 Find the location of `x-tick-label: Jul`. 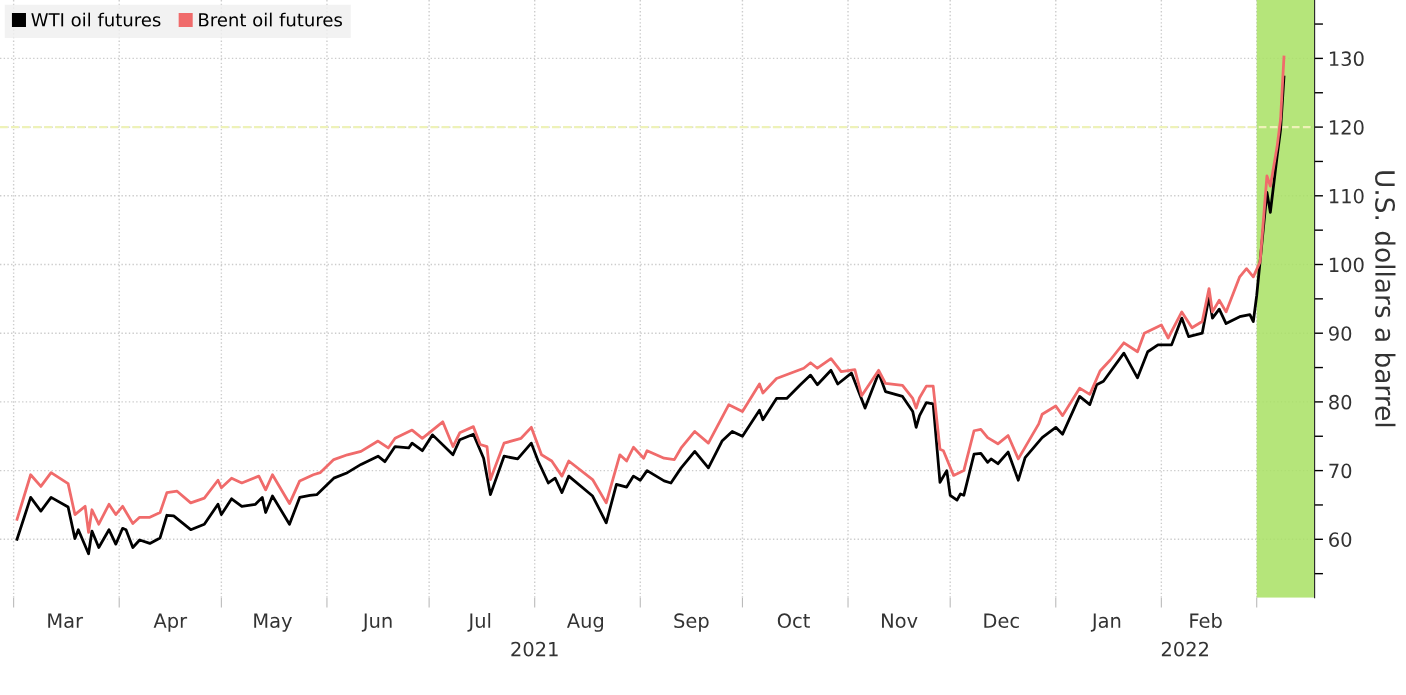

x-tick-label: Jul is located at coordinates (479, 622).